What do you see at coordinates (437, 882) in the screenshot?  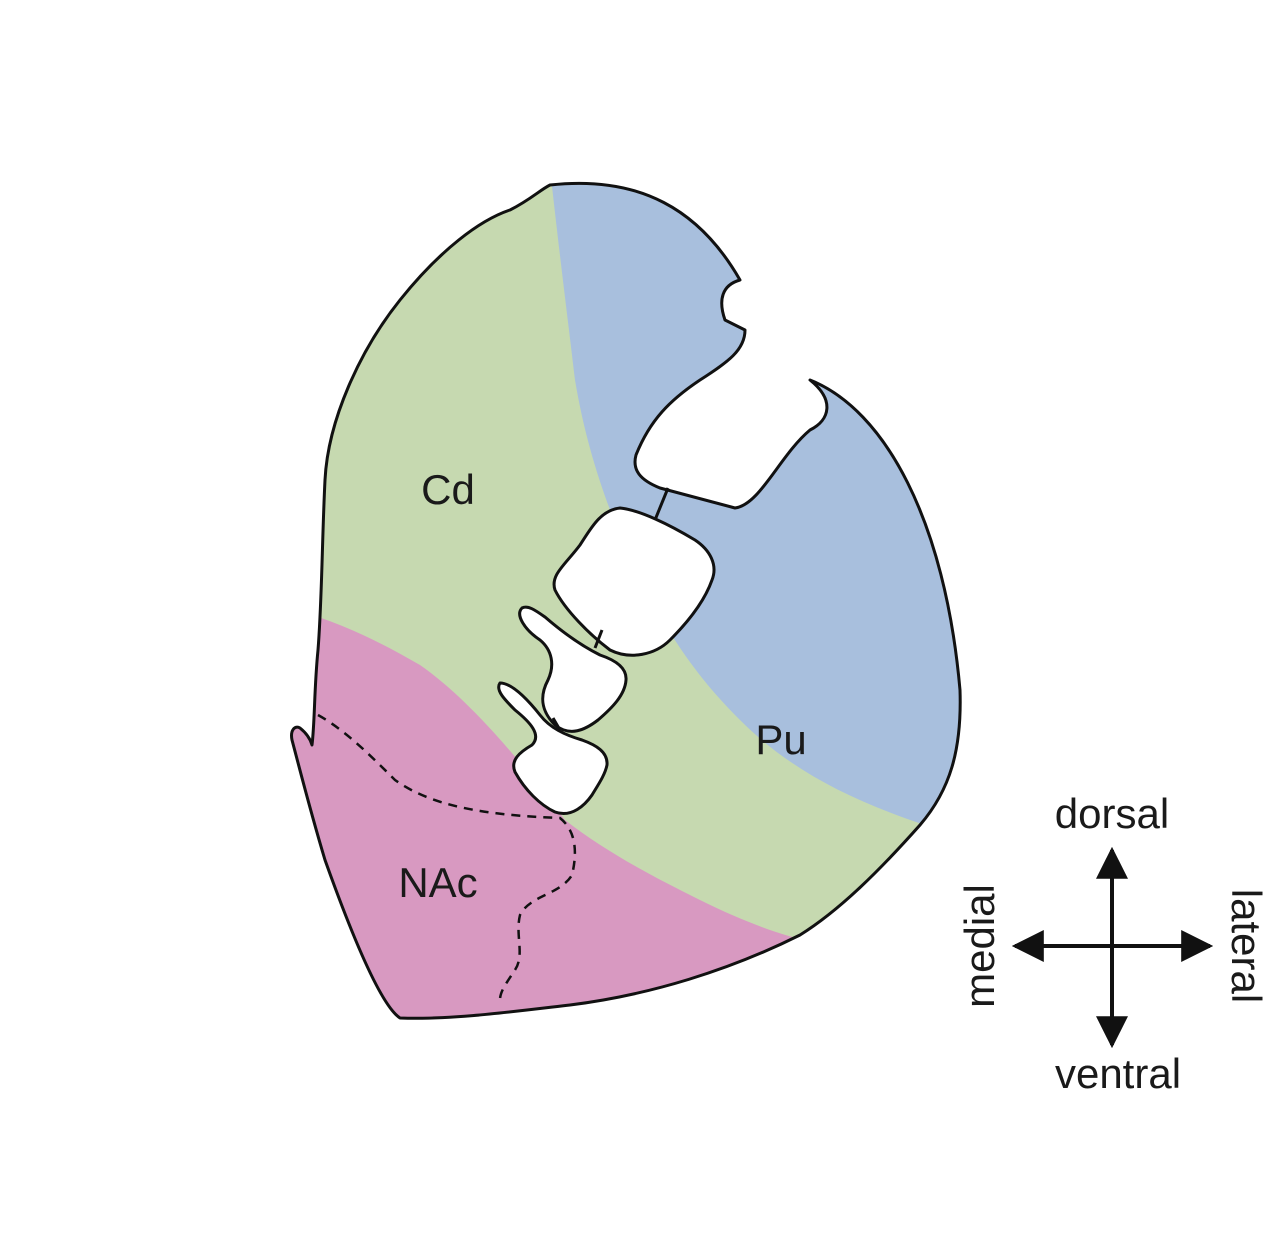 I see `nac-label: NAc` at bounding box center [437, 882].